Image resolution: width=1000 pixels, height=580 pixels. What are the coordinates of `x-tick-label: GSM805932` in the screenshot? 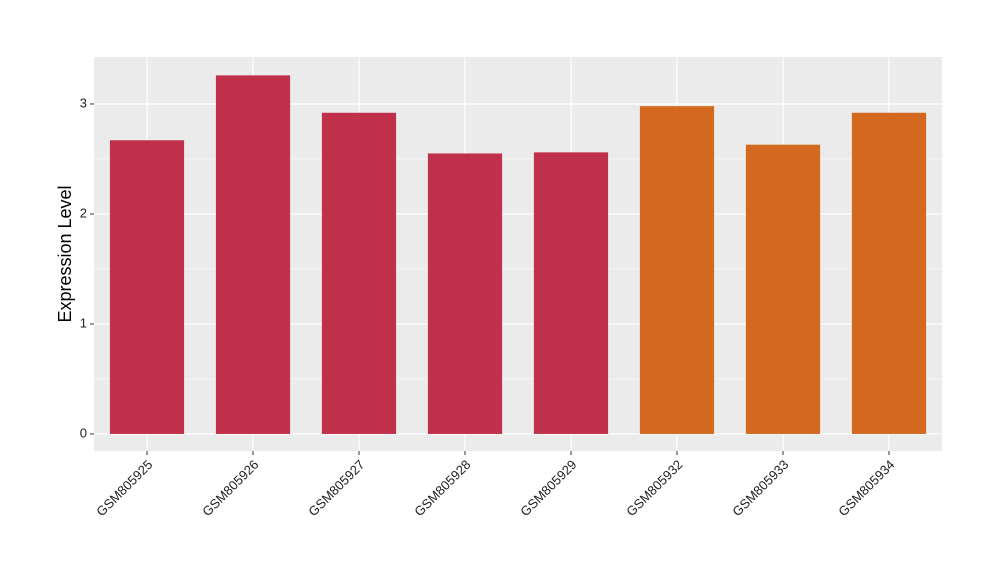 It's located at (654, 488).